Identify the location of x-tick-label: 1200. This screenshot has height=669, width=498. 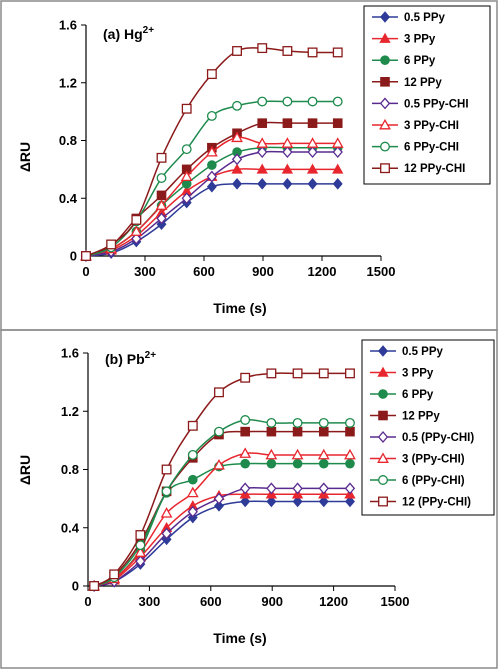
(333, 601).